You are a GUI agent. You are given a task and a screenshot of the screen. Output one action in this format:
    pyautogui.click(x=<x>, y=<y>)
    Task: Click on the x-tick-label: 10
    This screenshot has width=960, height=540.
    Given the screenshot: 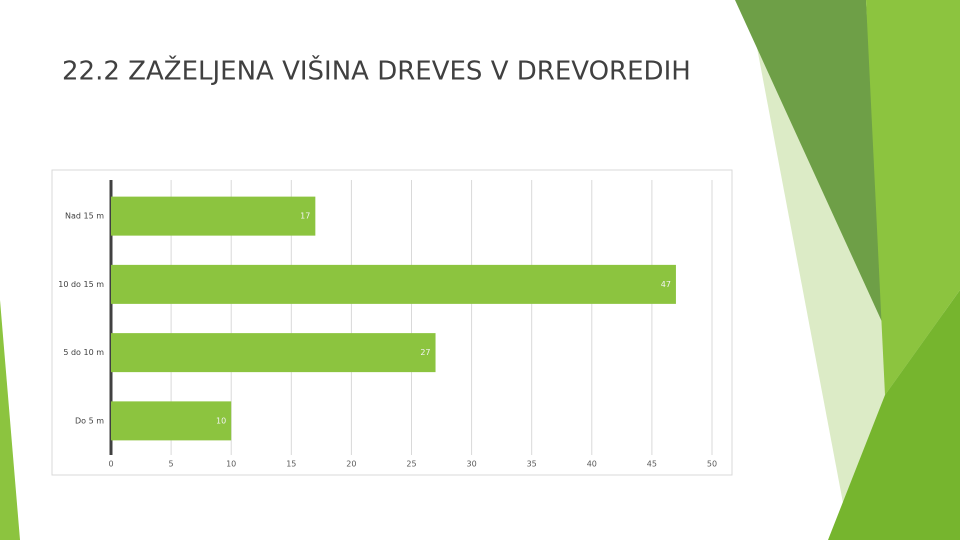 What is the action you would take?
    pyautogui.click(x=231, y=464)
    